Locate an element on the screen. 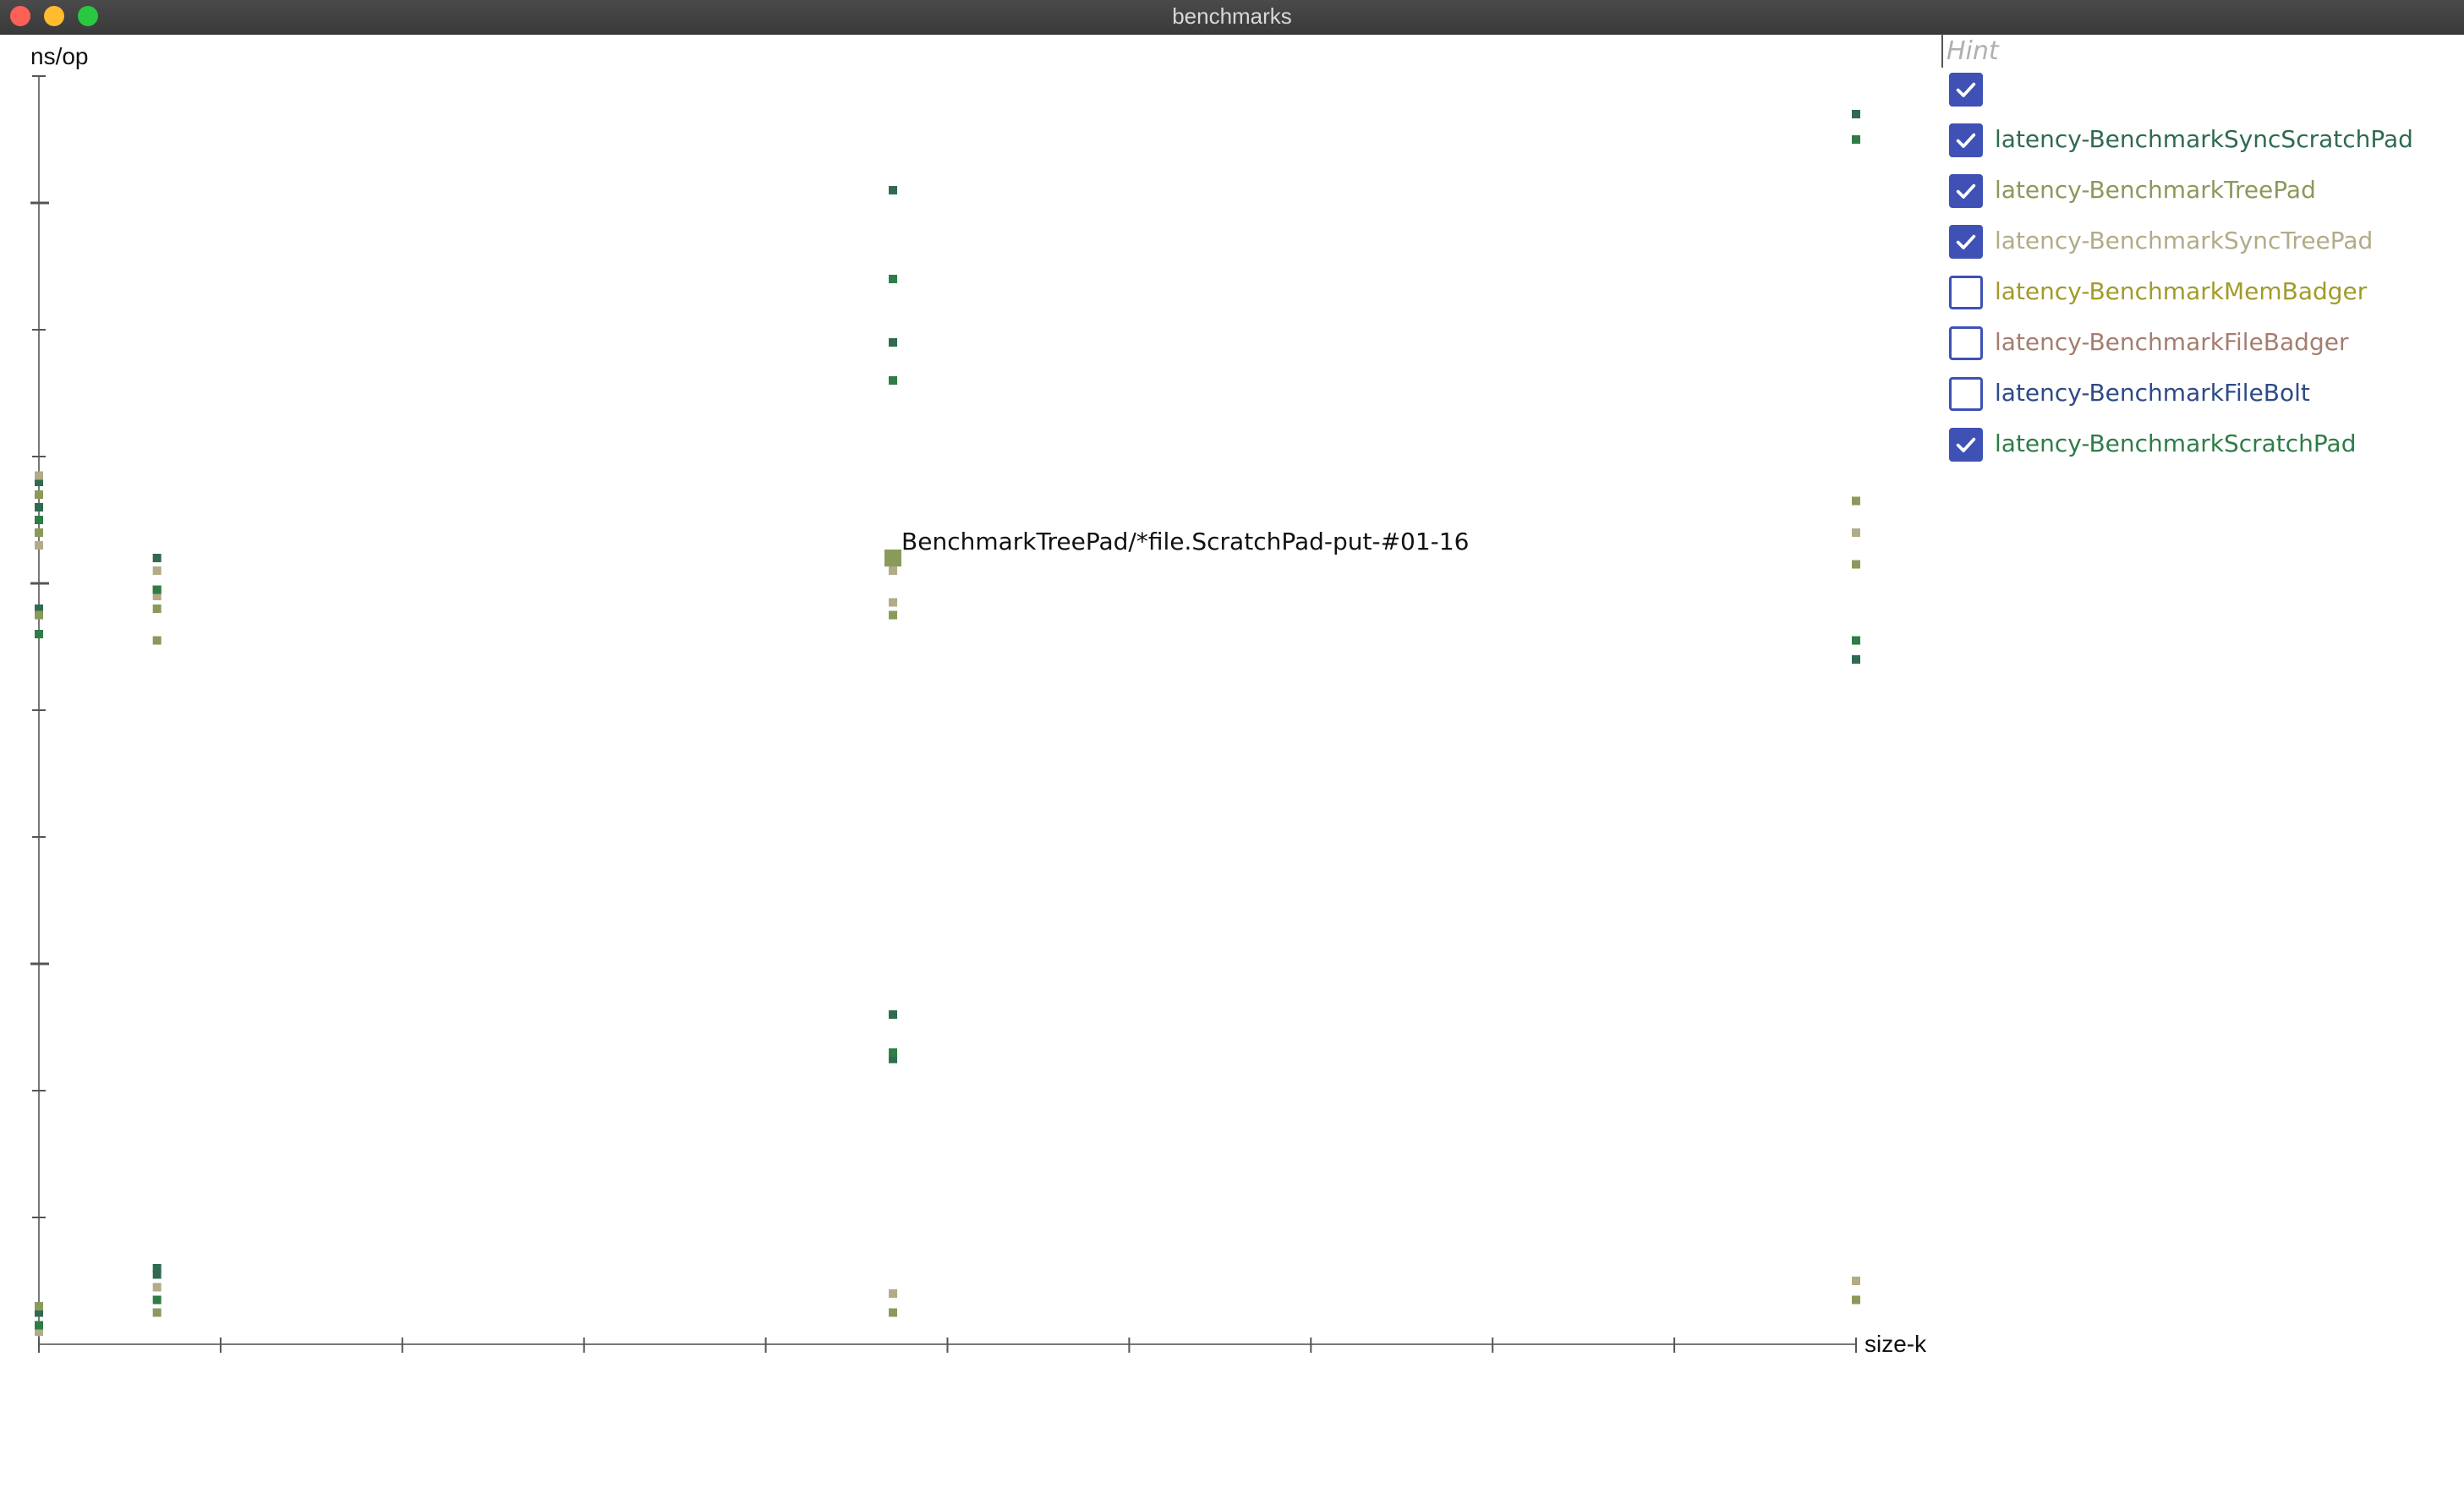  x-axis-label: size-k is located at coordinates (1895, 1344).